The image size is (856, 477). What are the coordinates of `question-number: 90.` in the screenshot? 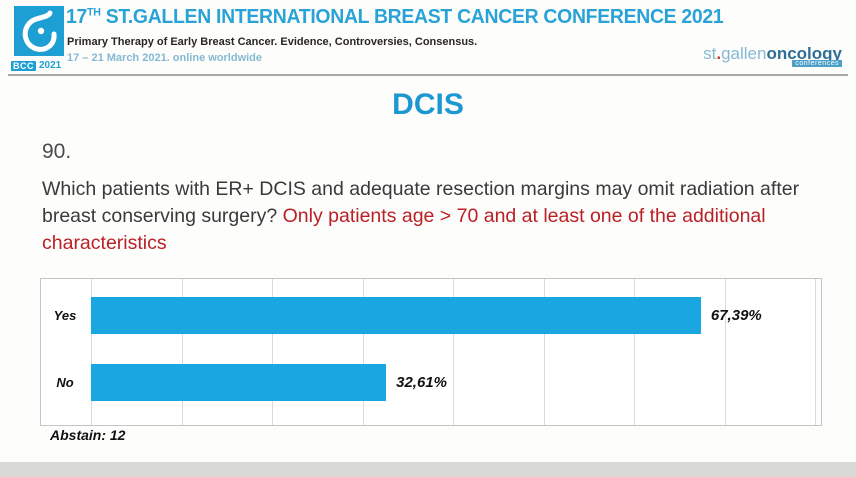 It's located at (57, 151).